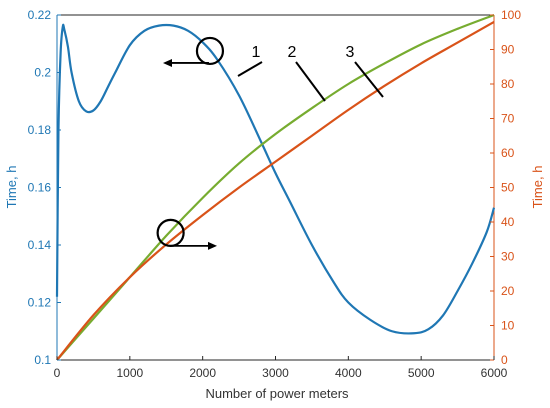 This screenshot has height=408, width=550. What do you see at coordinates (40, 15) in the screenshot?
I see `y-left-tick-label: 0.22` at bounding box center [40, 15].